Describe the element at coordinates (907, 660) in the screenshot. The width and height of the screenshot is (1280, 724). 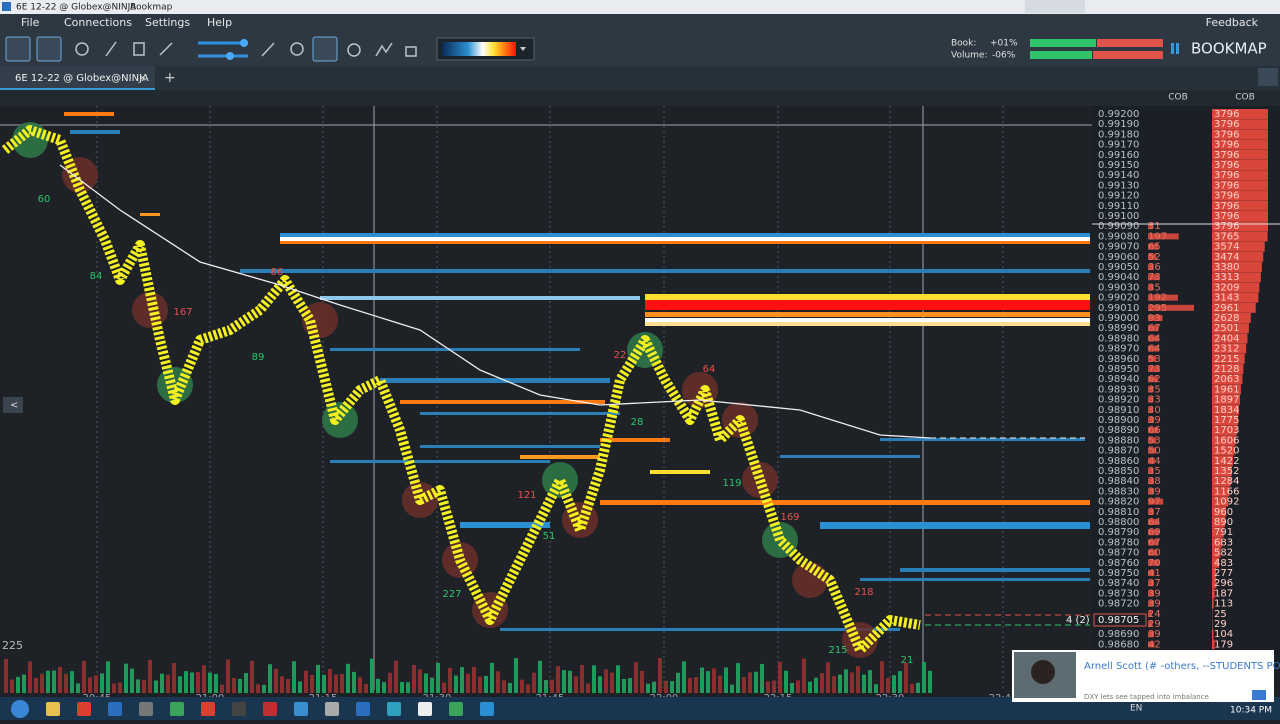
I see `bubble-label: 21` at that location.